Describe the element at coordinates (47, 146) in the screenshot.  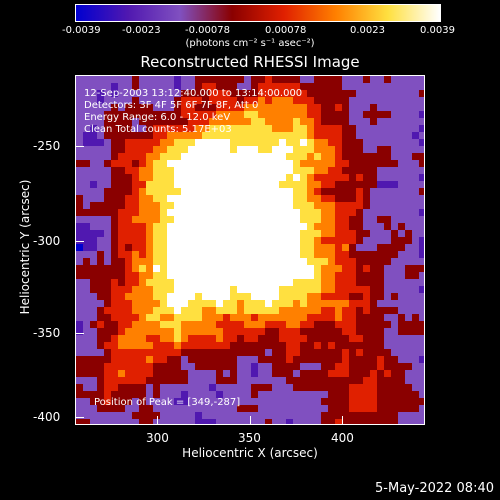
I see `y-tick: -250` at that location.